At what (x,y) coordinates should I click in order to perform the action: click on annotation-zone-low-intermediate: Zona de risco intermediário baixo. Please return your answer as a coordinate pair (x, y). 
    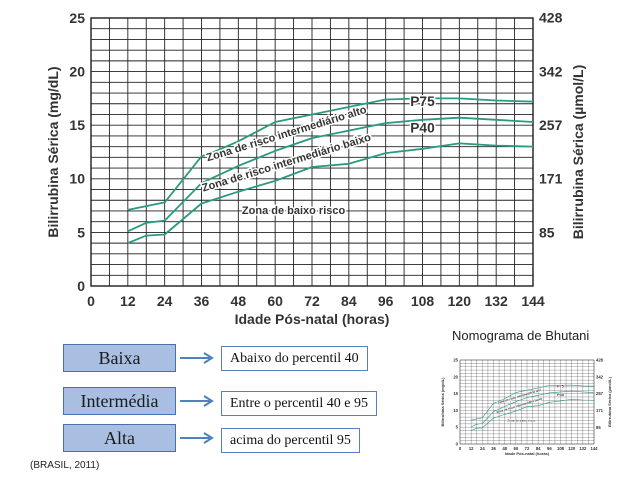
    Looking at the image, I should click on (287, 163).